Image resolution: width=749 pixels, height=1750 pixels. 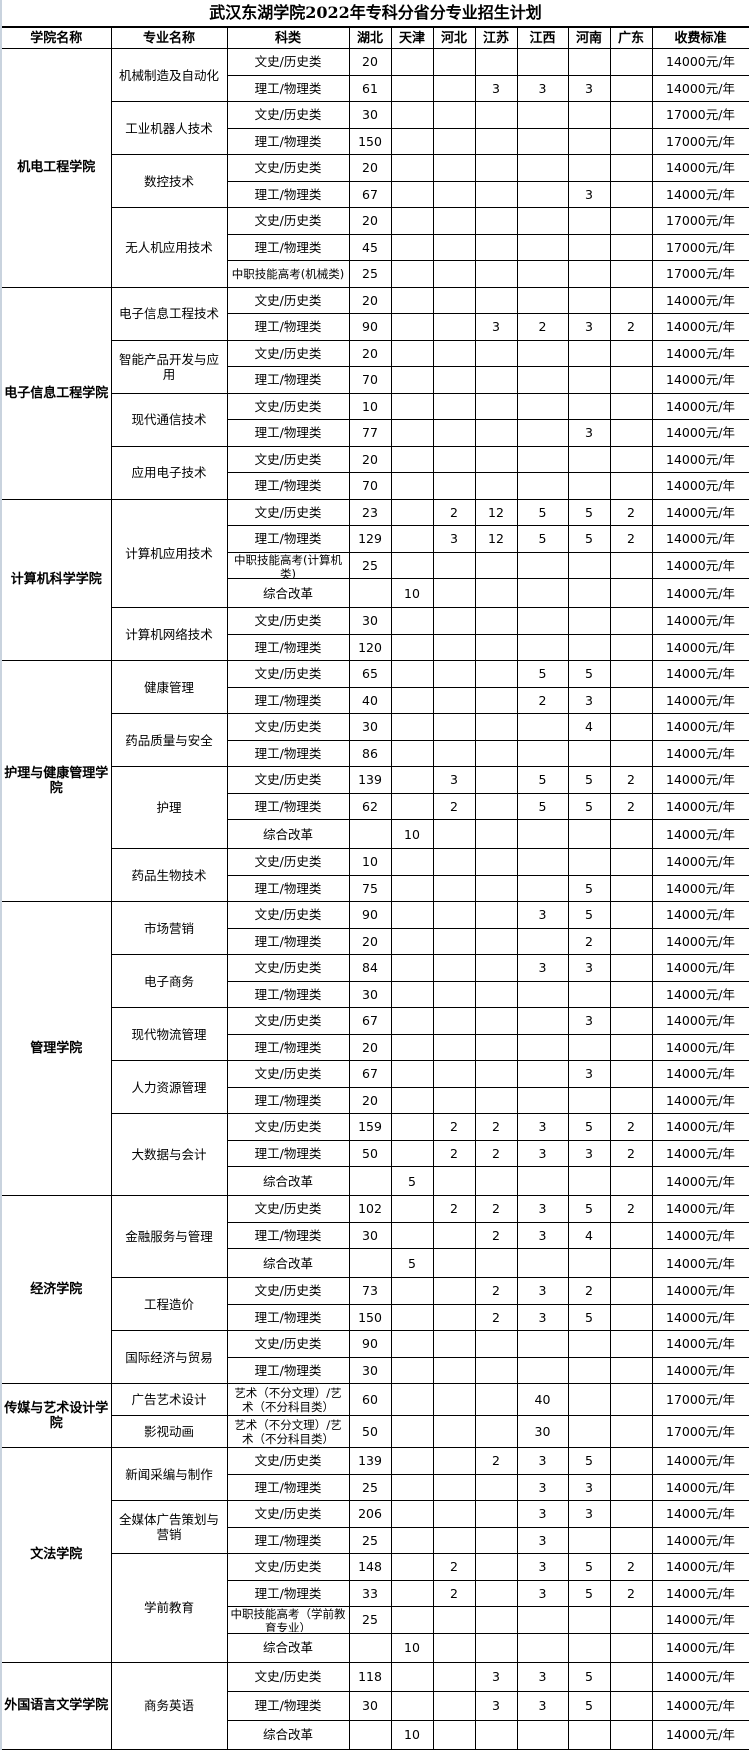 I want to click on quota-cell: 77, so click(x=370, y=433).